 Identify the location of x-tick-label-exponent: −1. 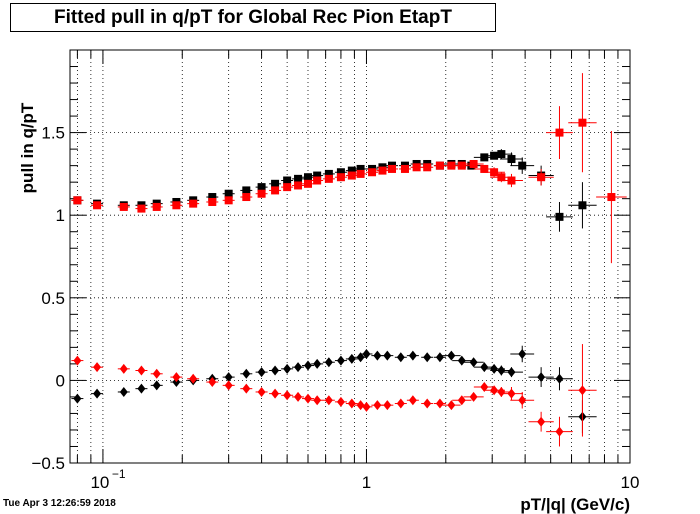
(119, 474).